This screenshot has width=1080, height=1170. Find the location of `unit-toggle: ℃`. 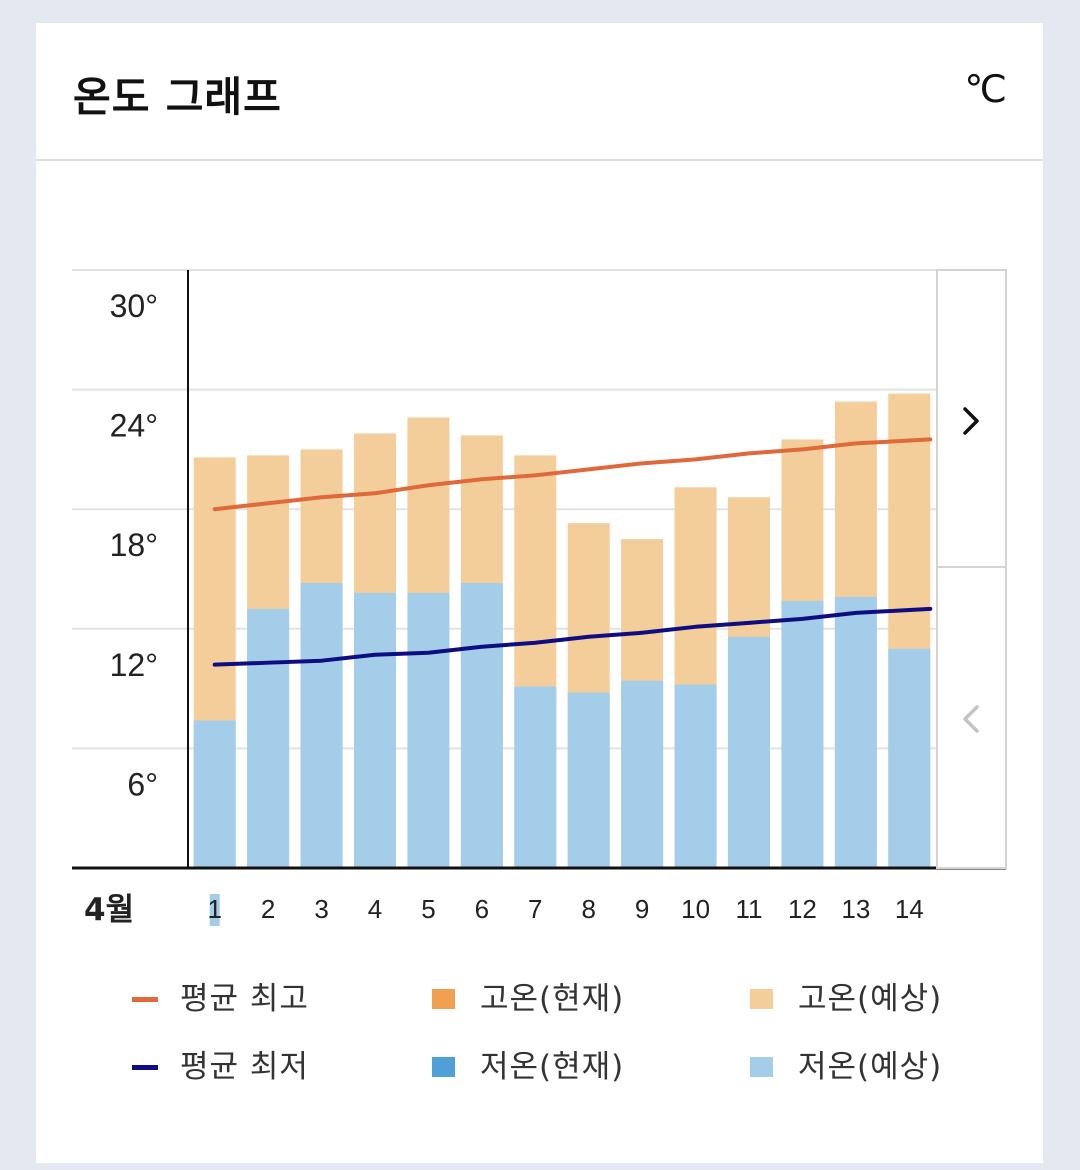

unit-toggle: ℃ is located at coordinates (985, 89).